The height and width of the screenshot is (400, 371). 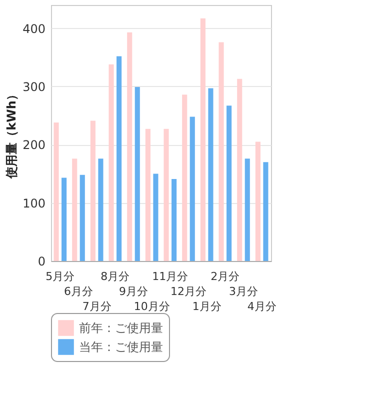 What do you see at coordinates (78, 291) in the screenshot?
I see `x-tick-label: 6月分` at bounding box center [78, 291].